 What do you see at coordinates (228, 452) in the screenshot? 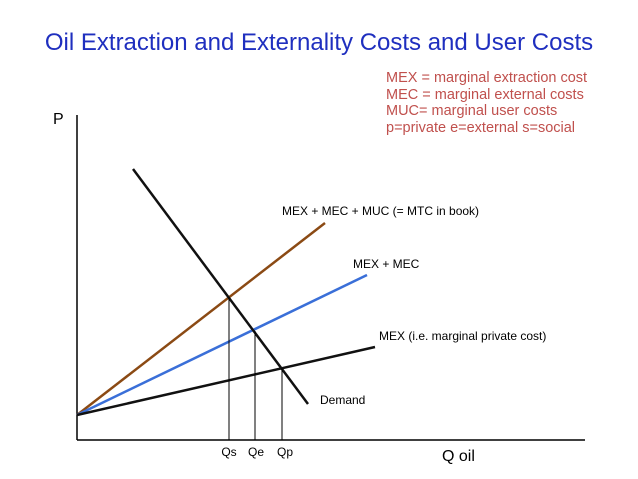
I see `qs-label: Qs` at bounding box center [228, 452].